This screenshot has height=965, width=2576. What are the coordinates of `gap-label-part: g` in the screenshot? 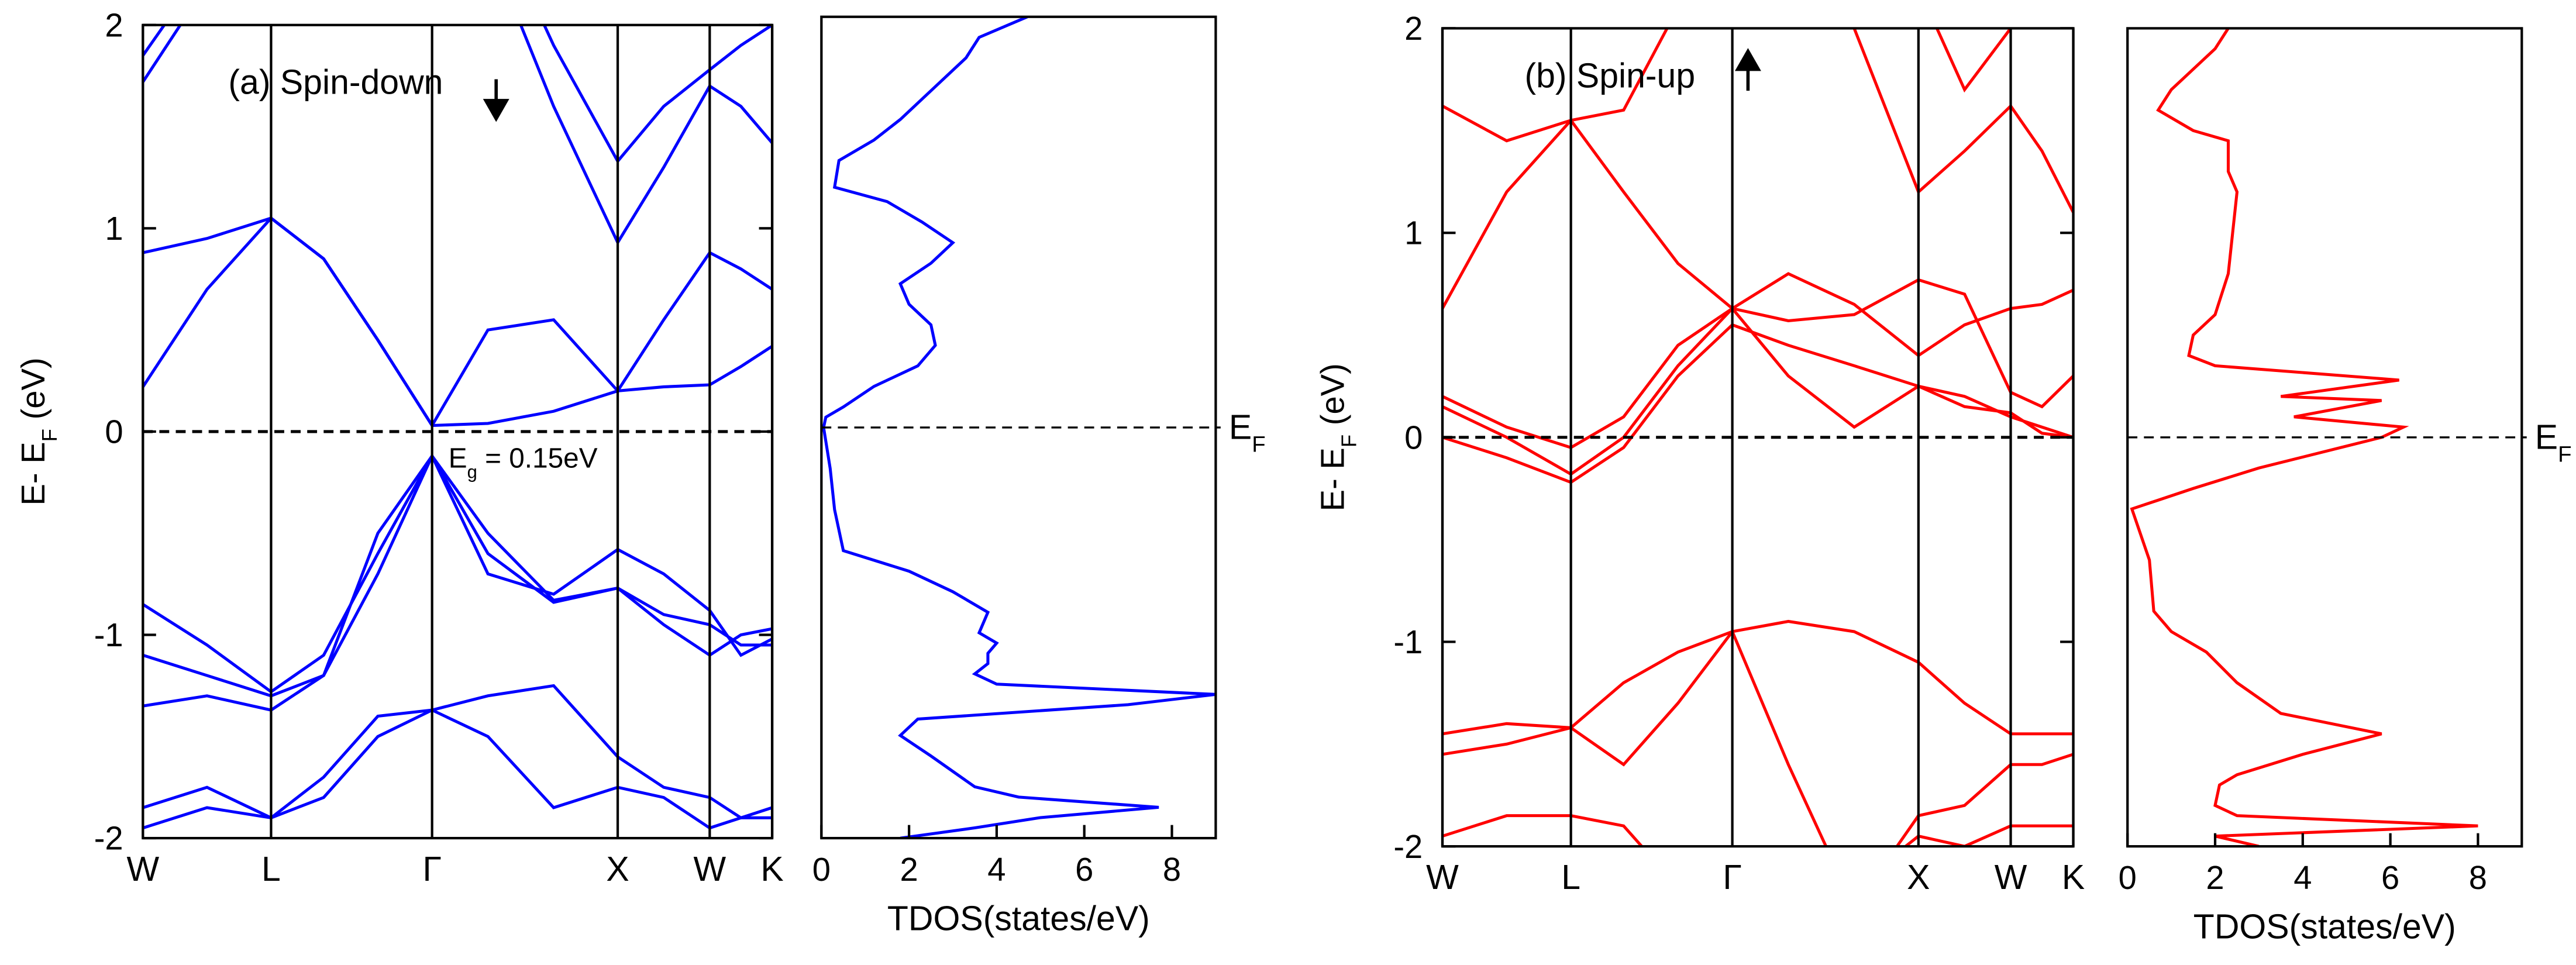 It's located at (472, 471).